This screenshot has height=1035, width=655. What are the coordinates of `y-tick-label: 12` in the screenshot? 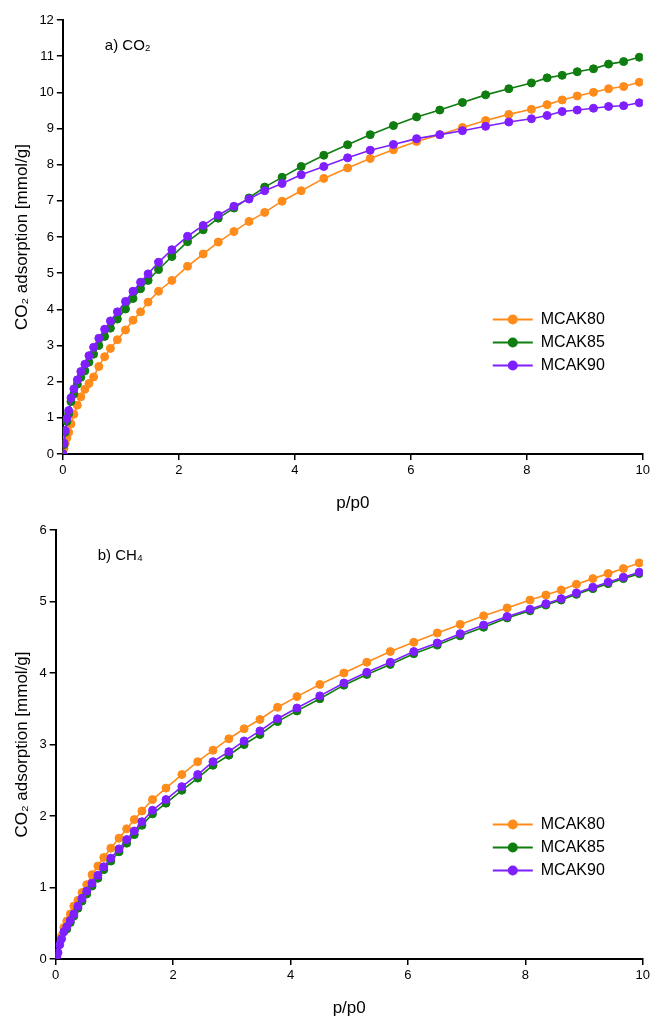 It's located at (46, 19).